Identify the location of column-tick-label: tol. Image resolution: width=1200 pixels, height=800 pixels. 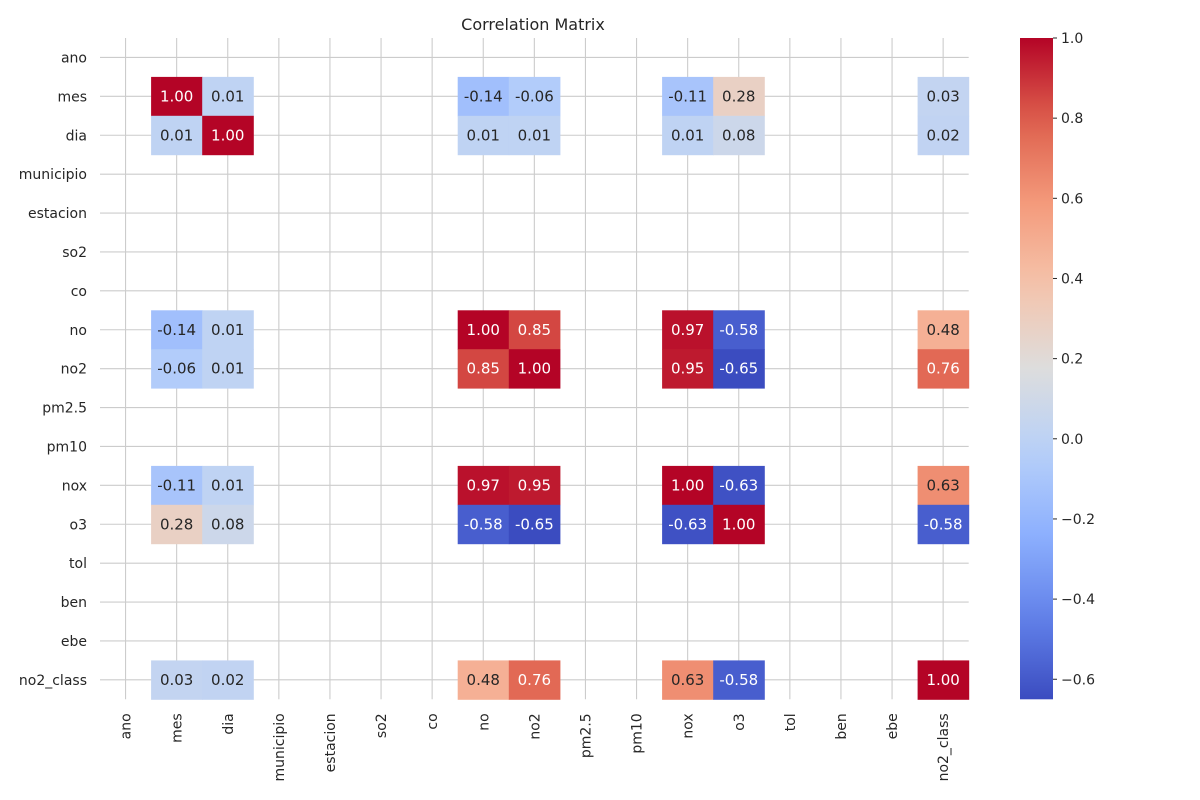
(791, 722).